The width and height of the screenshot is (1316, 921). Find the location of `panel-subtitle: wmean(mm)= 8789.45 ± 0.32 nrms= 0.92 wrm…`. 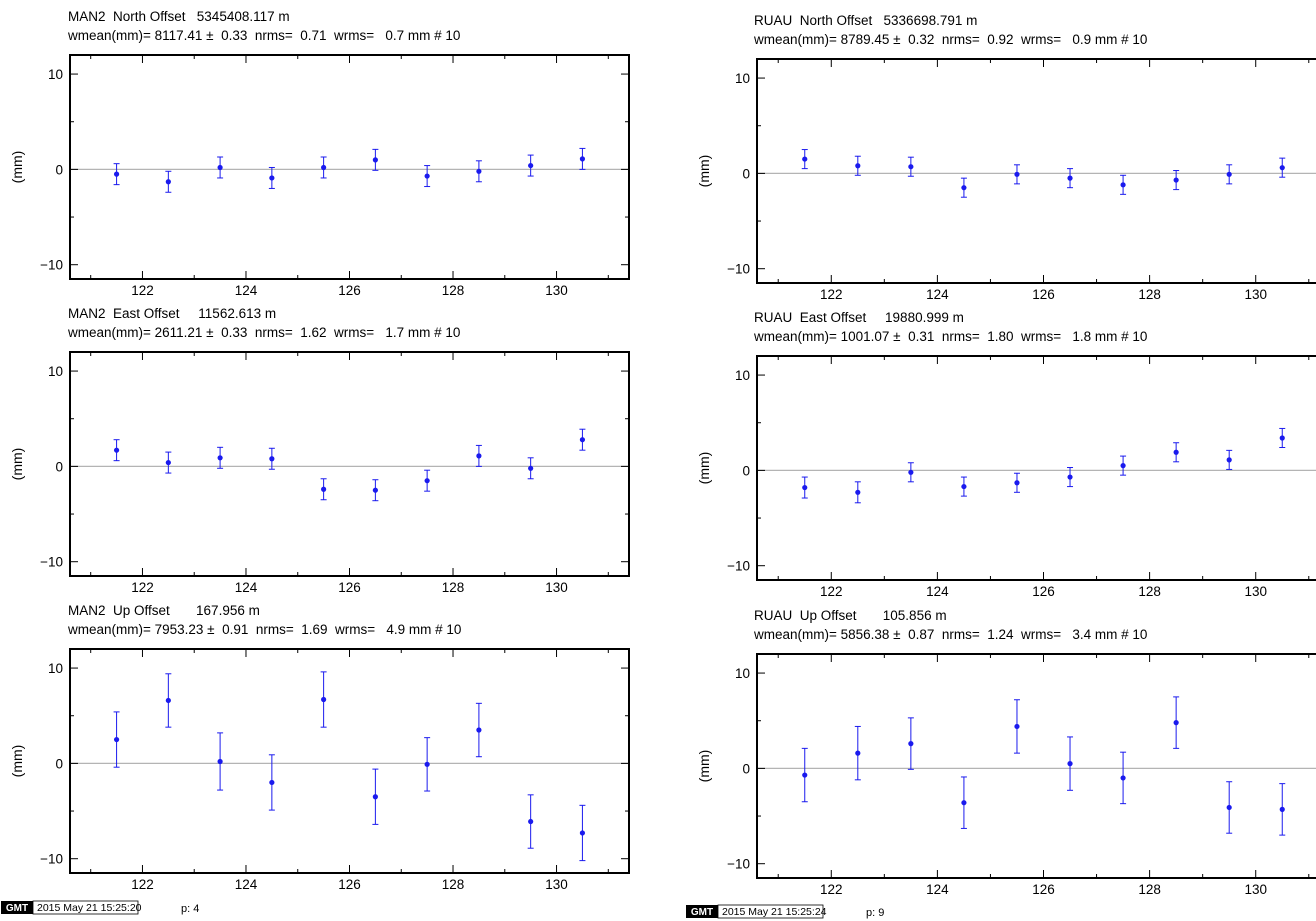

panel-subtitle: wmean(mm)= 8789.45 ± 0.32 nrms= 0.92 wrm… is located at coordinates (950, 39).